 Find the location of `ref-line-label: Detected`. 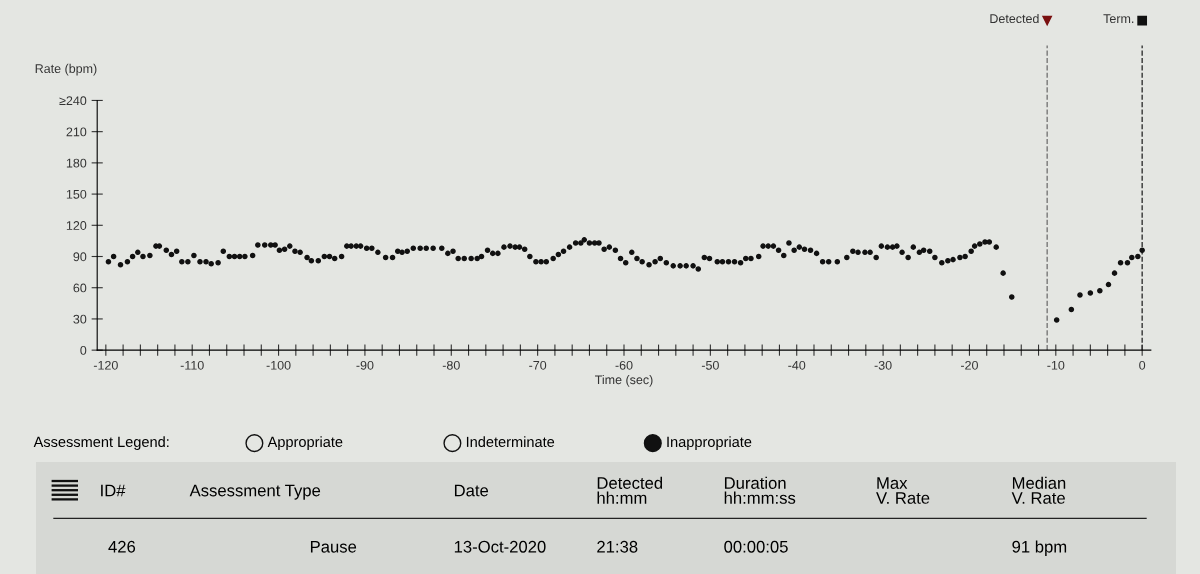

ref-line-label: Detected is located at coordinates (1014, 18).